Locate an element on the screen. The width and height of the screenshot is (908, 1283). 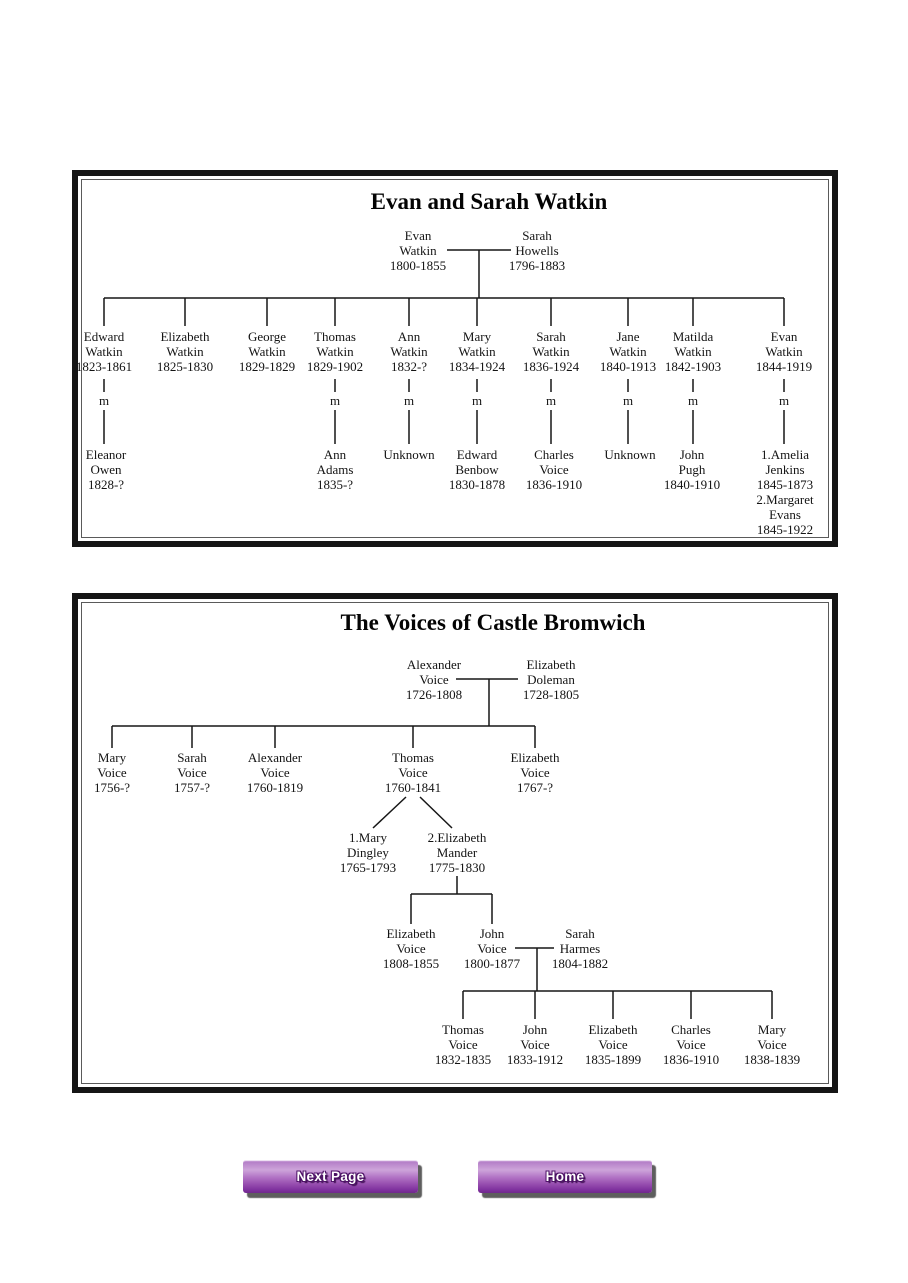
spouse-ann-adams: Ann Adams 1835-? is located at coordinates (335, 469).